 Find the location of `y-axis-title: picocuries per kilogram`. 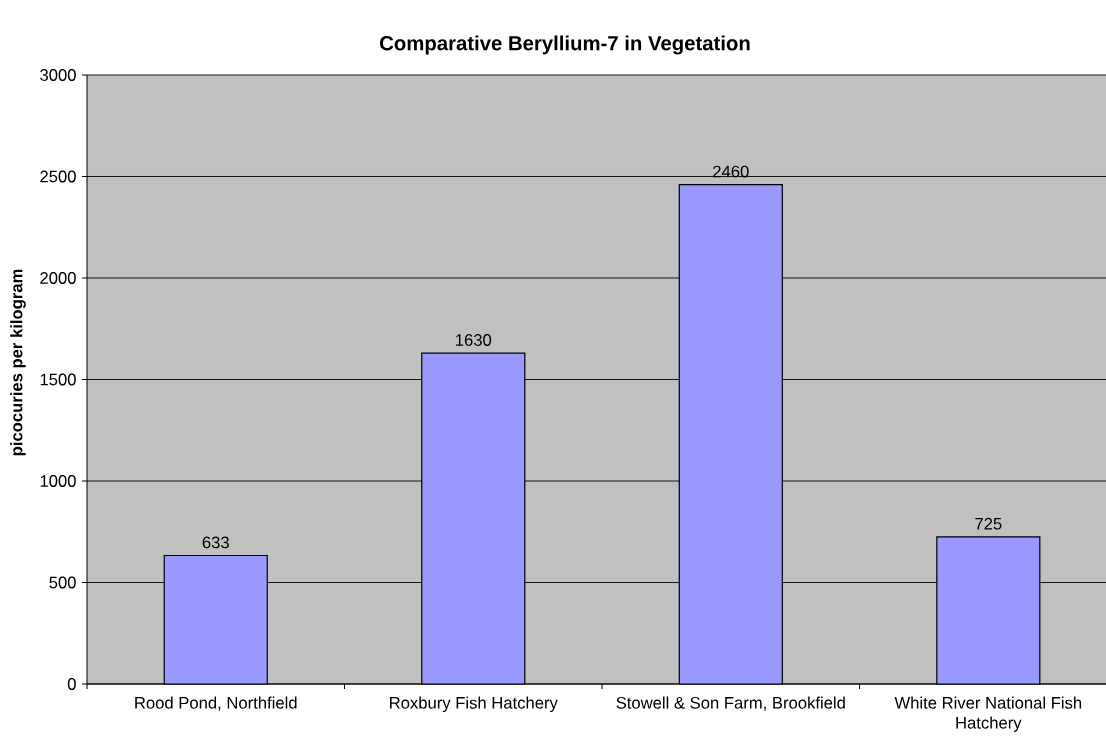

y-axis-title: picocuries per kilogram is located at coordinates (18, 362).